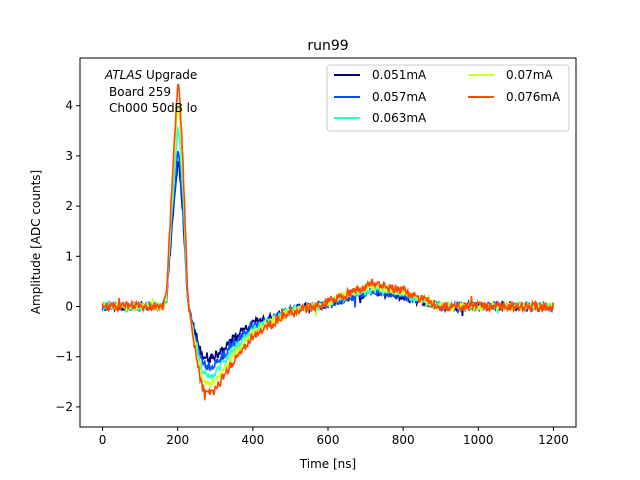 Image resolution: width=640 pixels, height=480 pixels. I want to click on legend: 0.051mA 0.057mA 0.063mA 0.07mA 0.076mA, so click(448, 98).